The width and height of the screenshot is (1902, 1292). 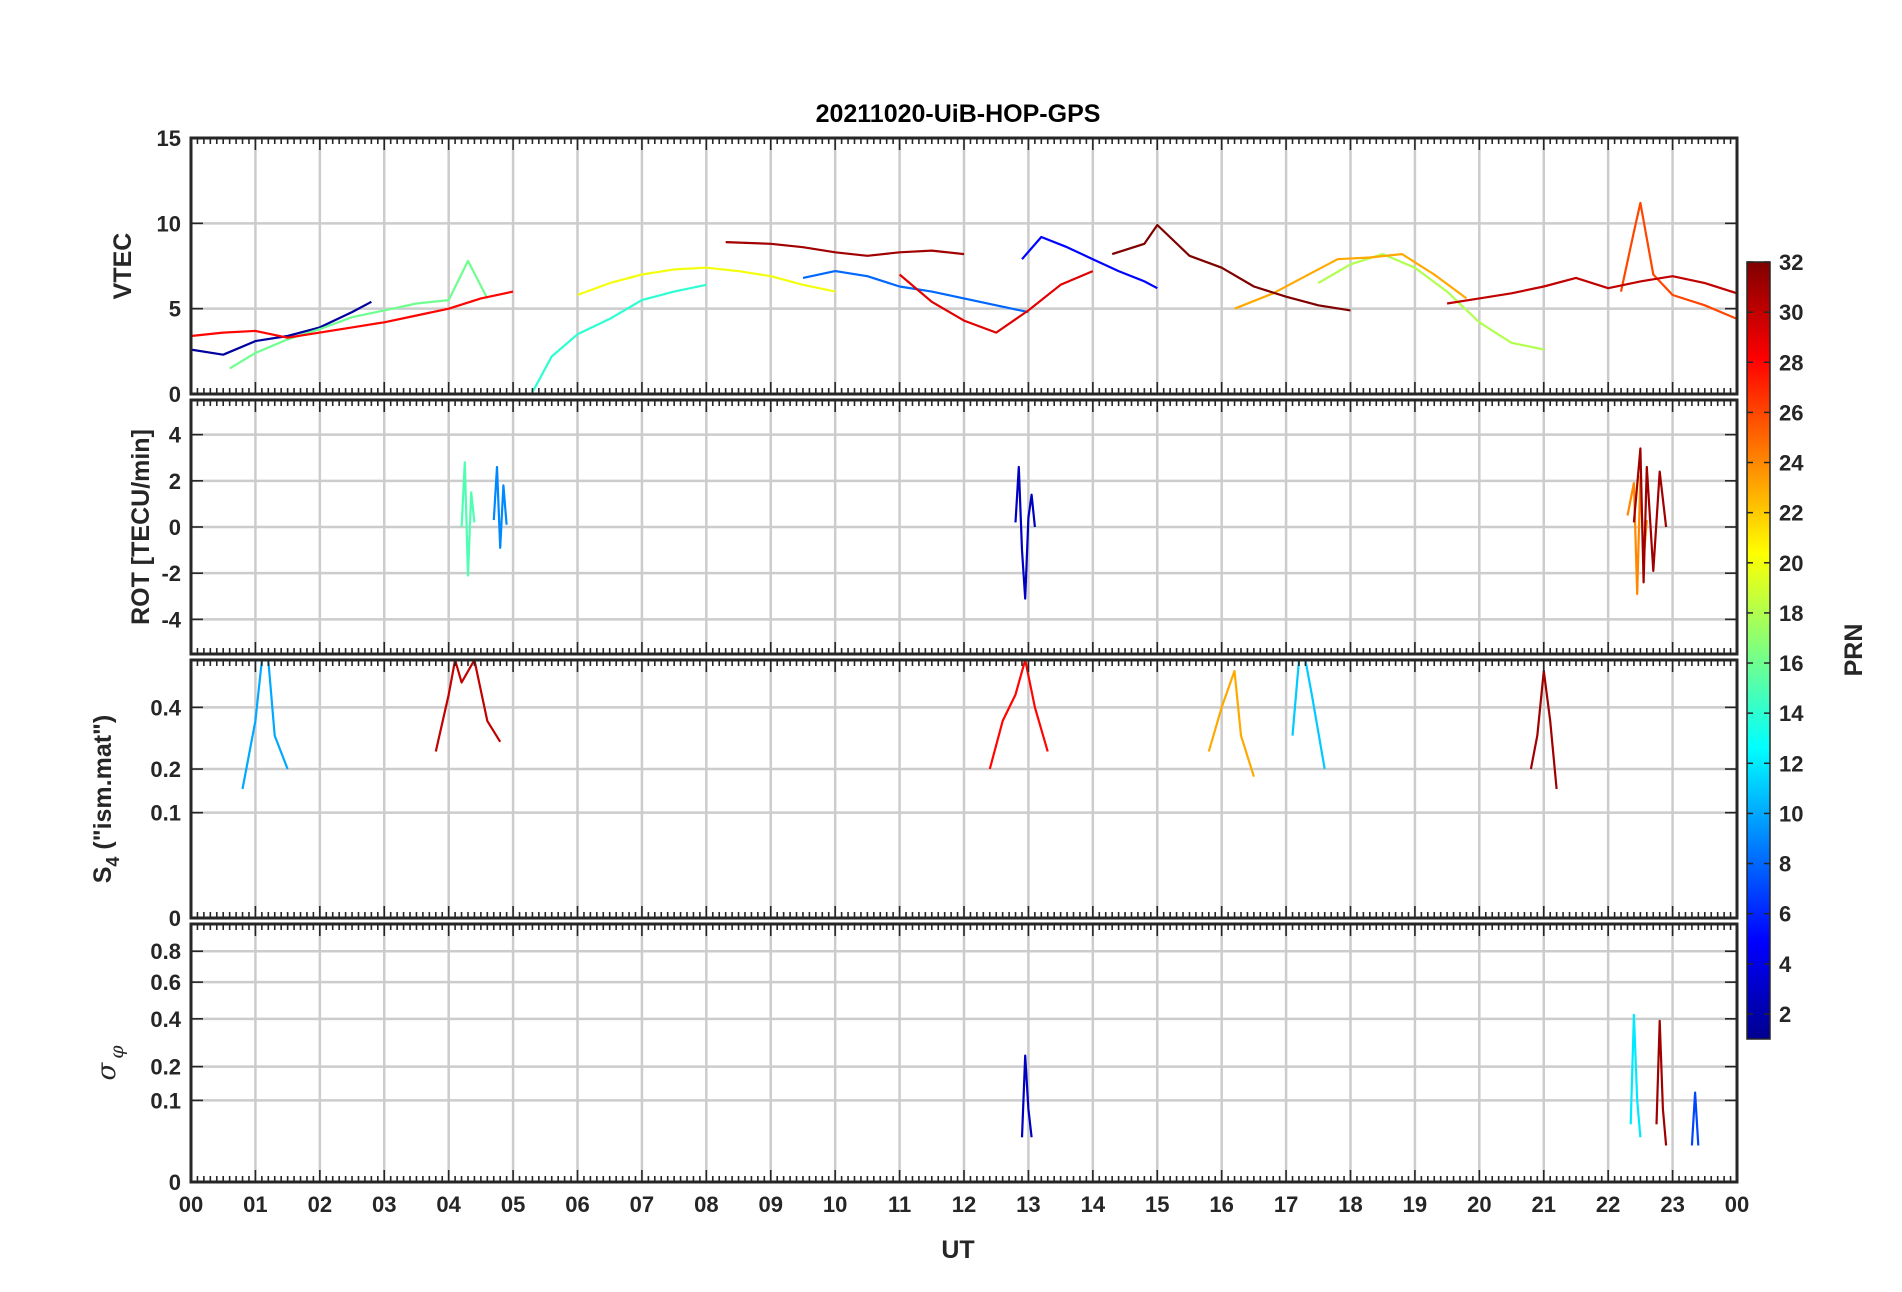 I want to click on x-tick-label: 11, so click(x=899, y=1204).